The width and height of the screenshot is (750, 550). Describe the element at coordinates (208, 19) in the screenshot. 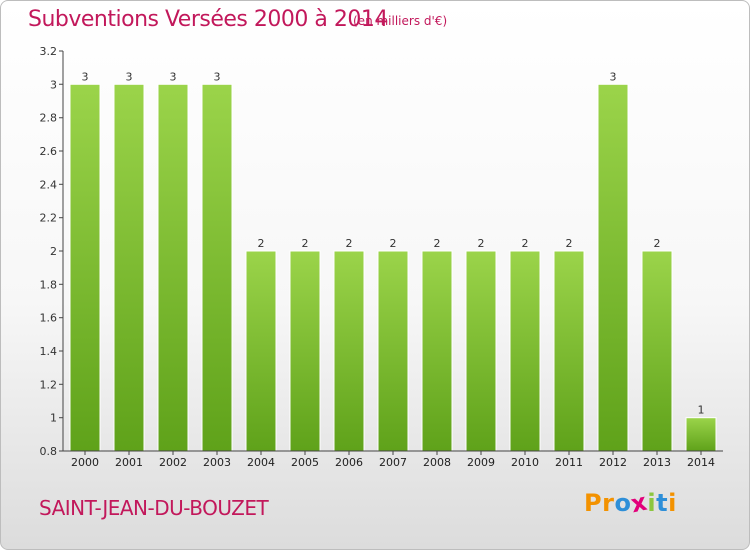

I see `chart-title: Subventions Versées 2000 à 2014` at that location.